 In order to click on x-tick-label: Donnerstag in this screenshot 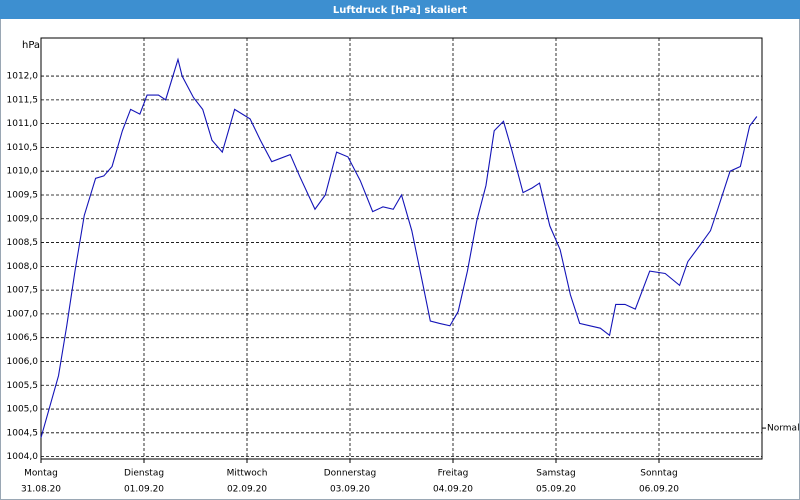, I will do `click(350, 474)`.